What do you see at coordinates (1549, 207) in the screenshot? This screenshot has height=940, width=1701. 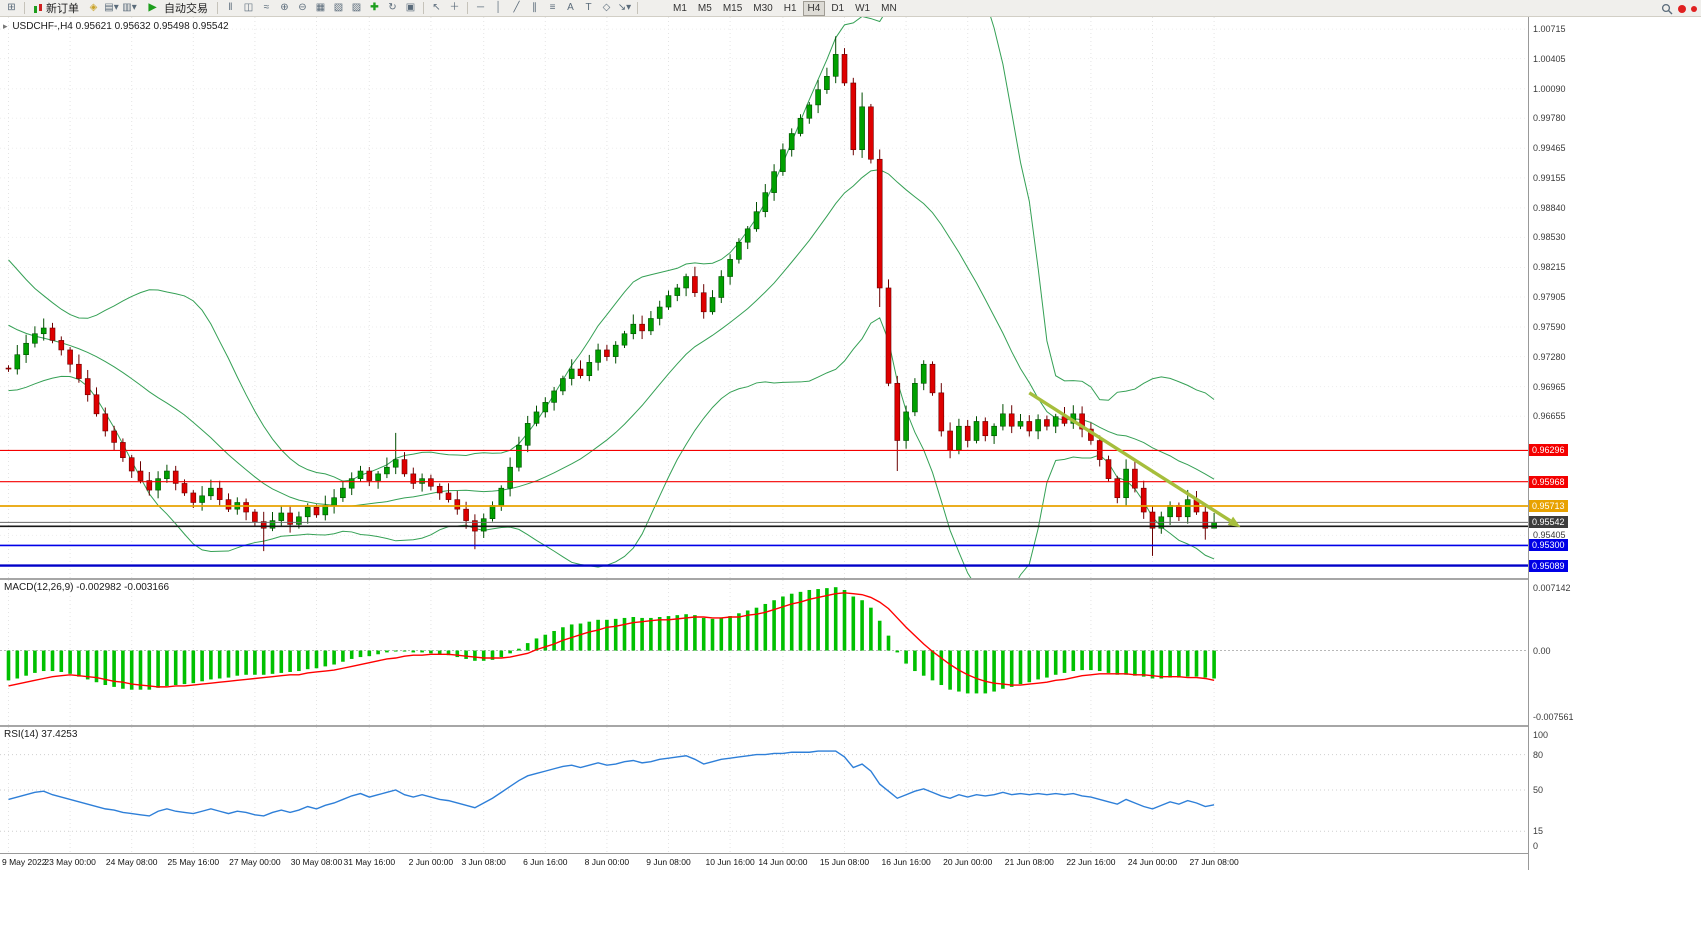 I see `price-axis-label: 0.98840` at bounding box center [1549, 207].